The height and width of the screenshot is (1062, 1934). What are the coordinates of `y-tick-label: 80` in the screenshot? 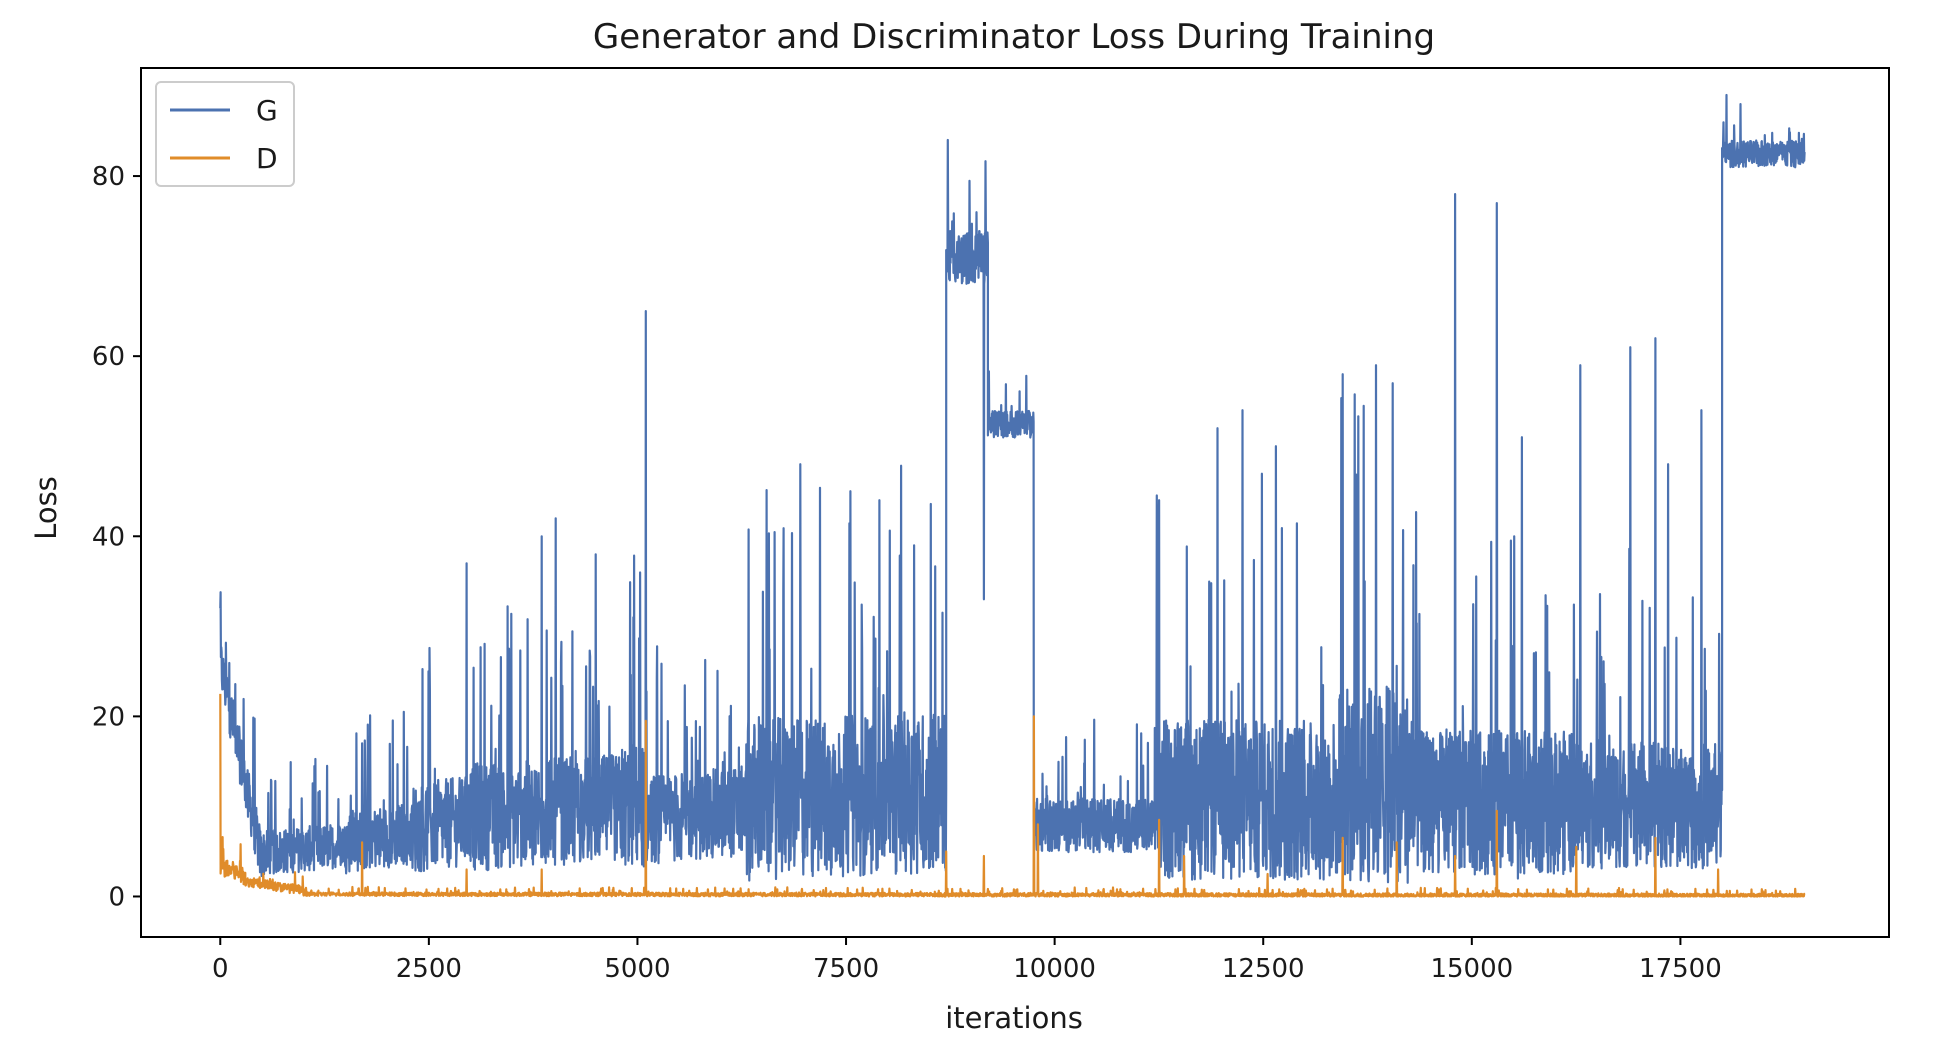 It's located at (108, 177).